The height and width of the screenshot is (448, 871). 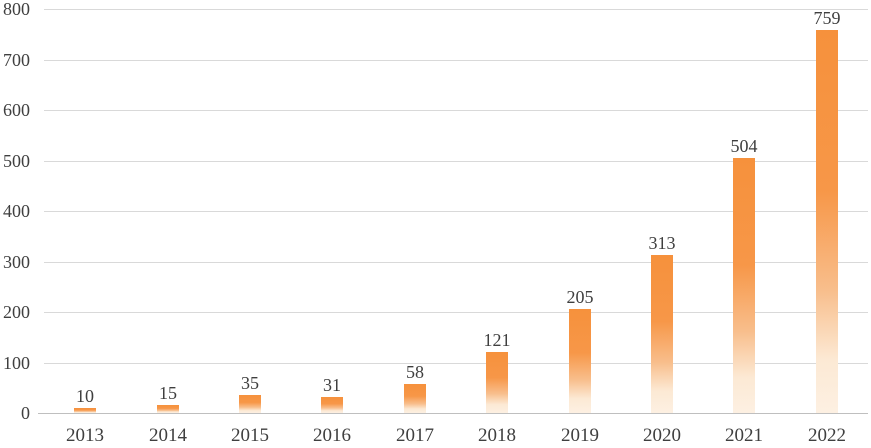 I want to click on y-axis-tick-label: 300, so click(x=16, y=262).